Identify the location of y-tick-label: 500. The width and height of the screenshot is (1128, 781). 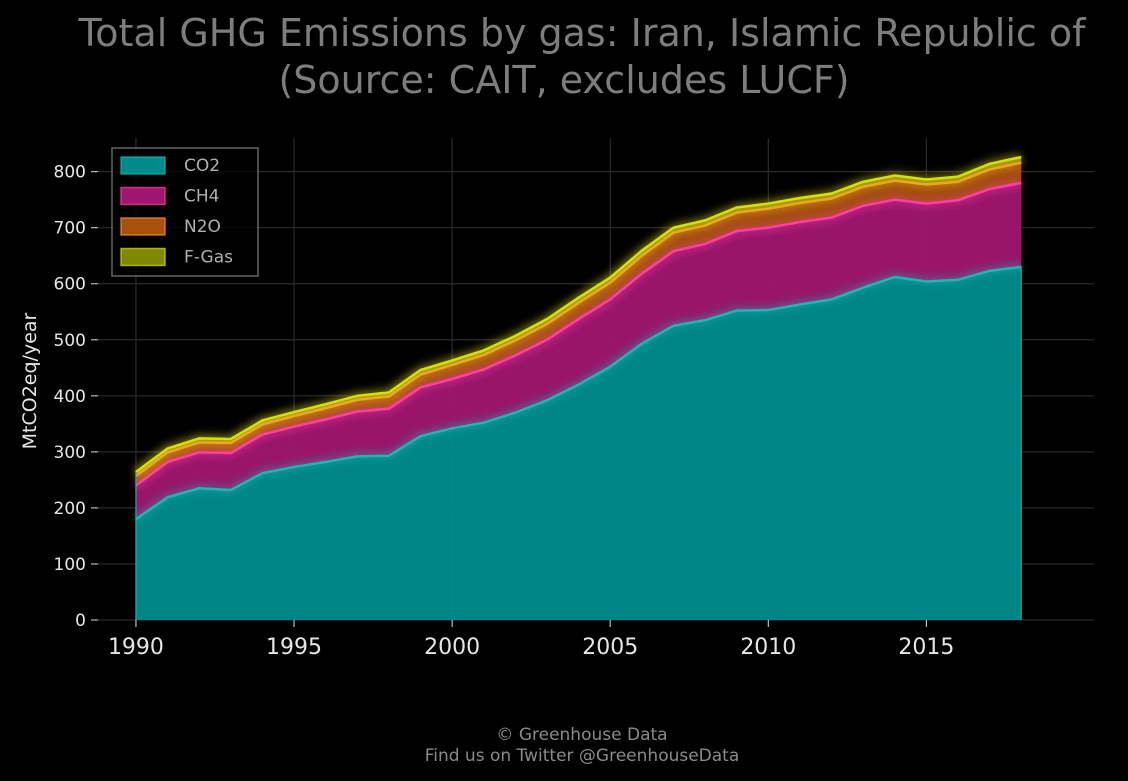
(70, 341).